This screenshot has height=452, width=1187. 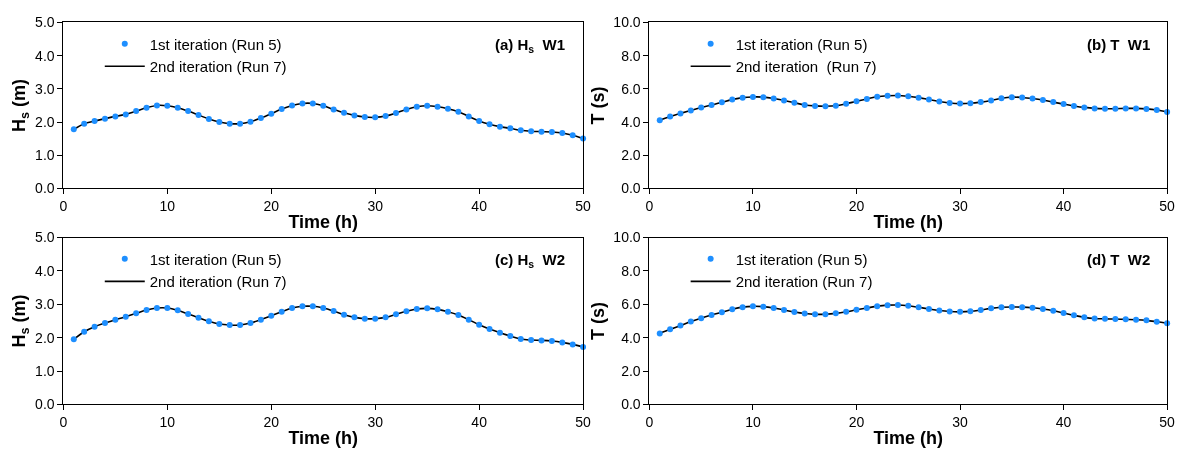 I want to click on annotation: (a) H$_{s}$ W1, so click(x=530, y=46).